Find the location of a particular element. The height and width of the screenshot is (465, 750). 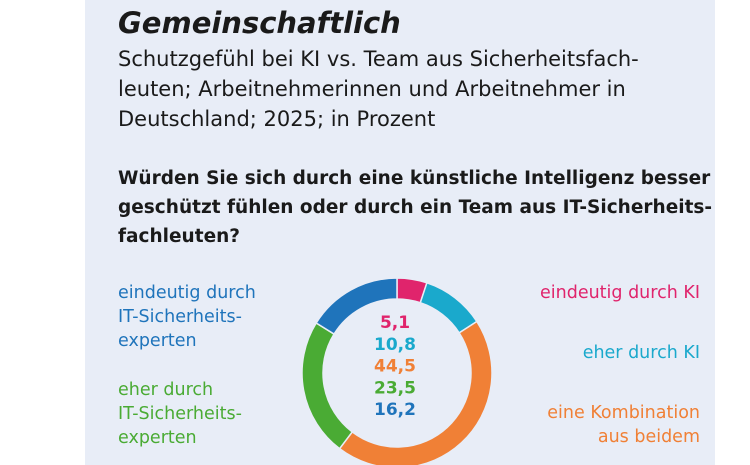

value-label: 16,2 is located at coordinates (395, 410).